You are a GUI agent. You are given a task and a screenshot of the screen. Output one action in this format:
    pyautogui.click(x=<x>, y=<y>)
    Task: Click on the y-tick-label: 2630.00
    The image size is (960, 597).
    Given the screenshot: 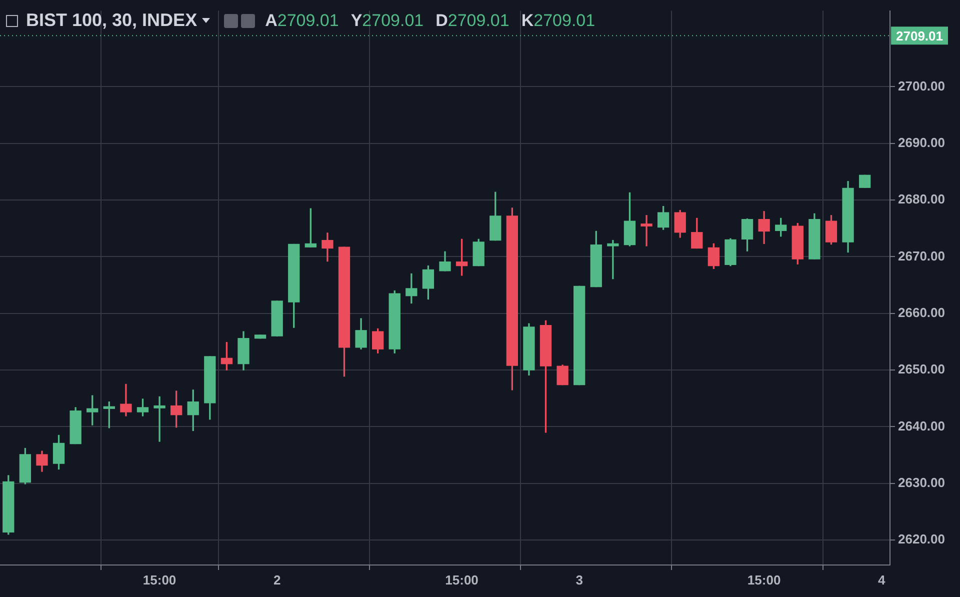 What is the action you would take?
    pyautogui.click(x=921, y=482)
    